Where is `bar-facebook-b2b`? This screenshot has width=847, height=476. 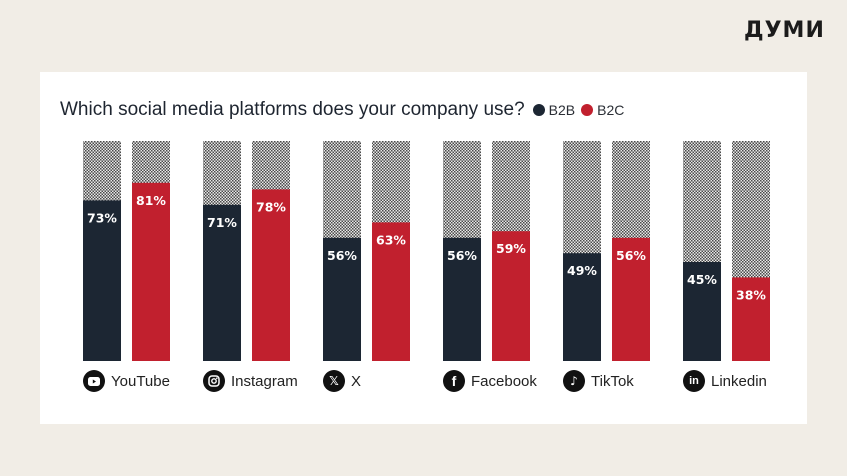
bar-facebook-b2b is located at coordinates (462, 299).